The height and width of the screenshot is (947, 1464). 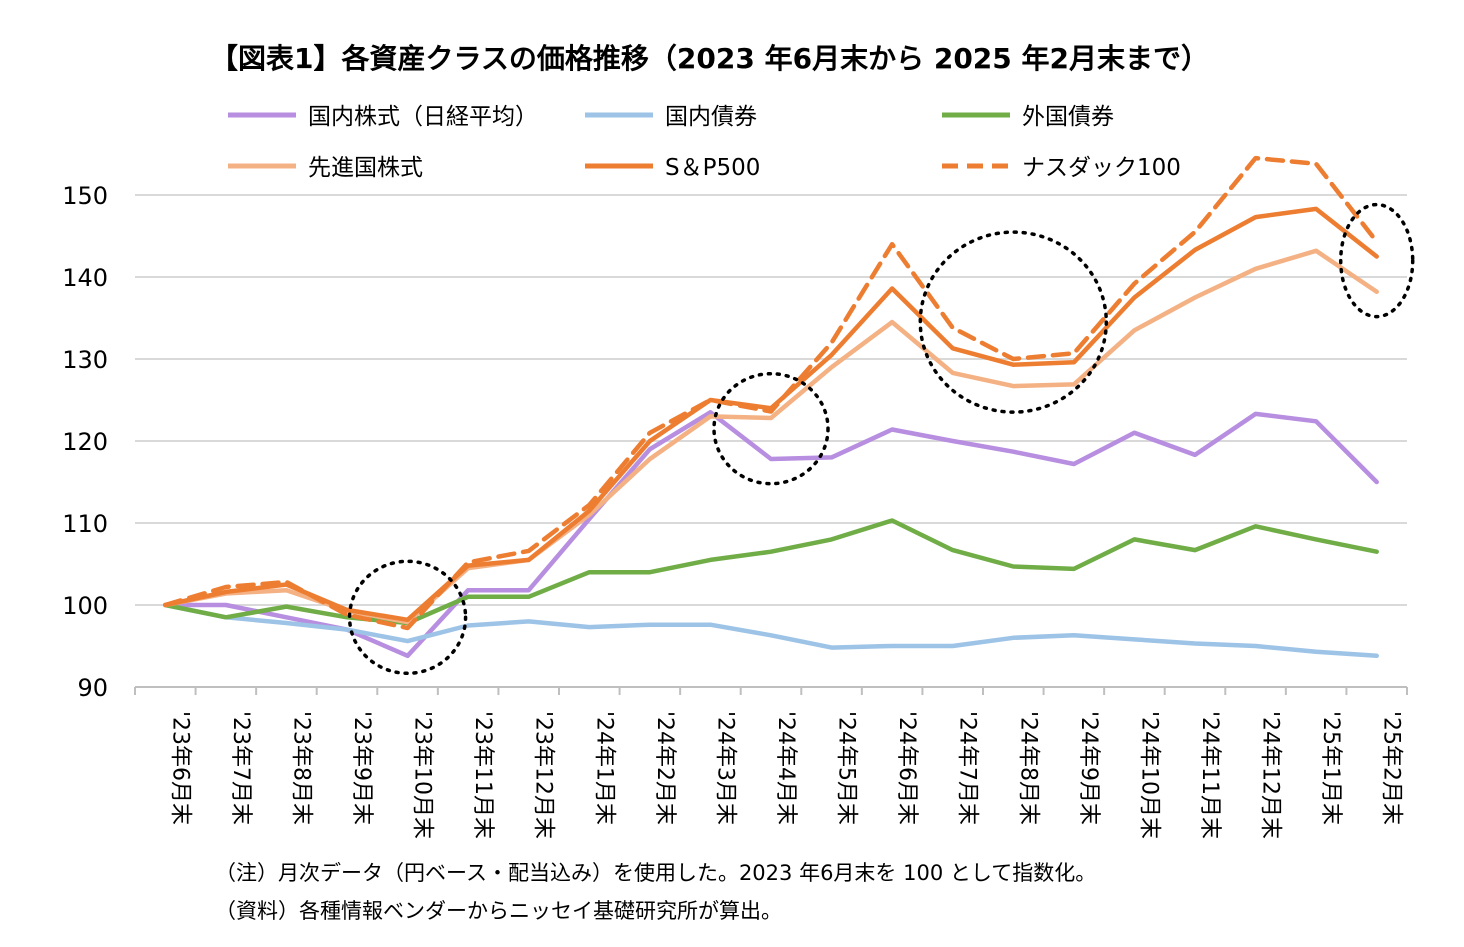 I want to click on x-tick-label: '23年12月末, so click(x=543, y=775).